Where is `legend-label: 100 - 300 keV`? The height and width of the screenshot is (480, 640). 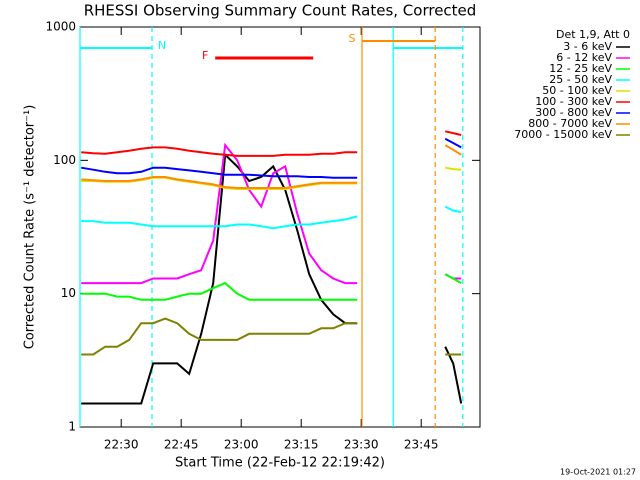 legend-label: 100 - 300 keV is located at coordinates (573, 101).